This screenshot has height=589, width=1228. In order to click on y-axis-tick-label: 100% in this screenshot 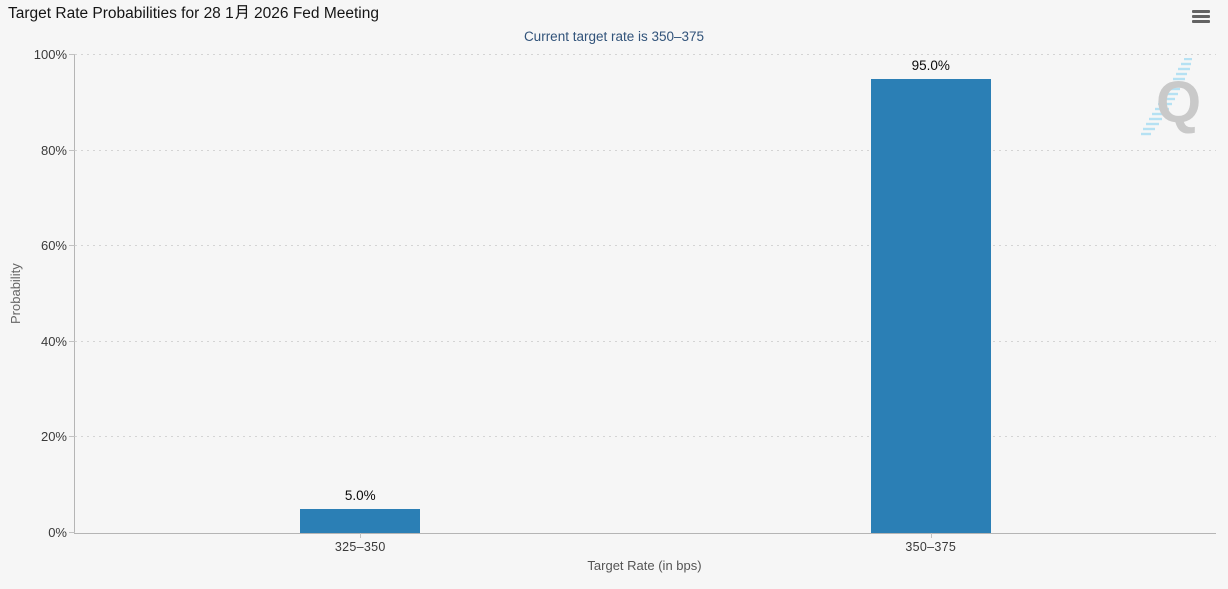, I will do `click(50, 54)`.